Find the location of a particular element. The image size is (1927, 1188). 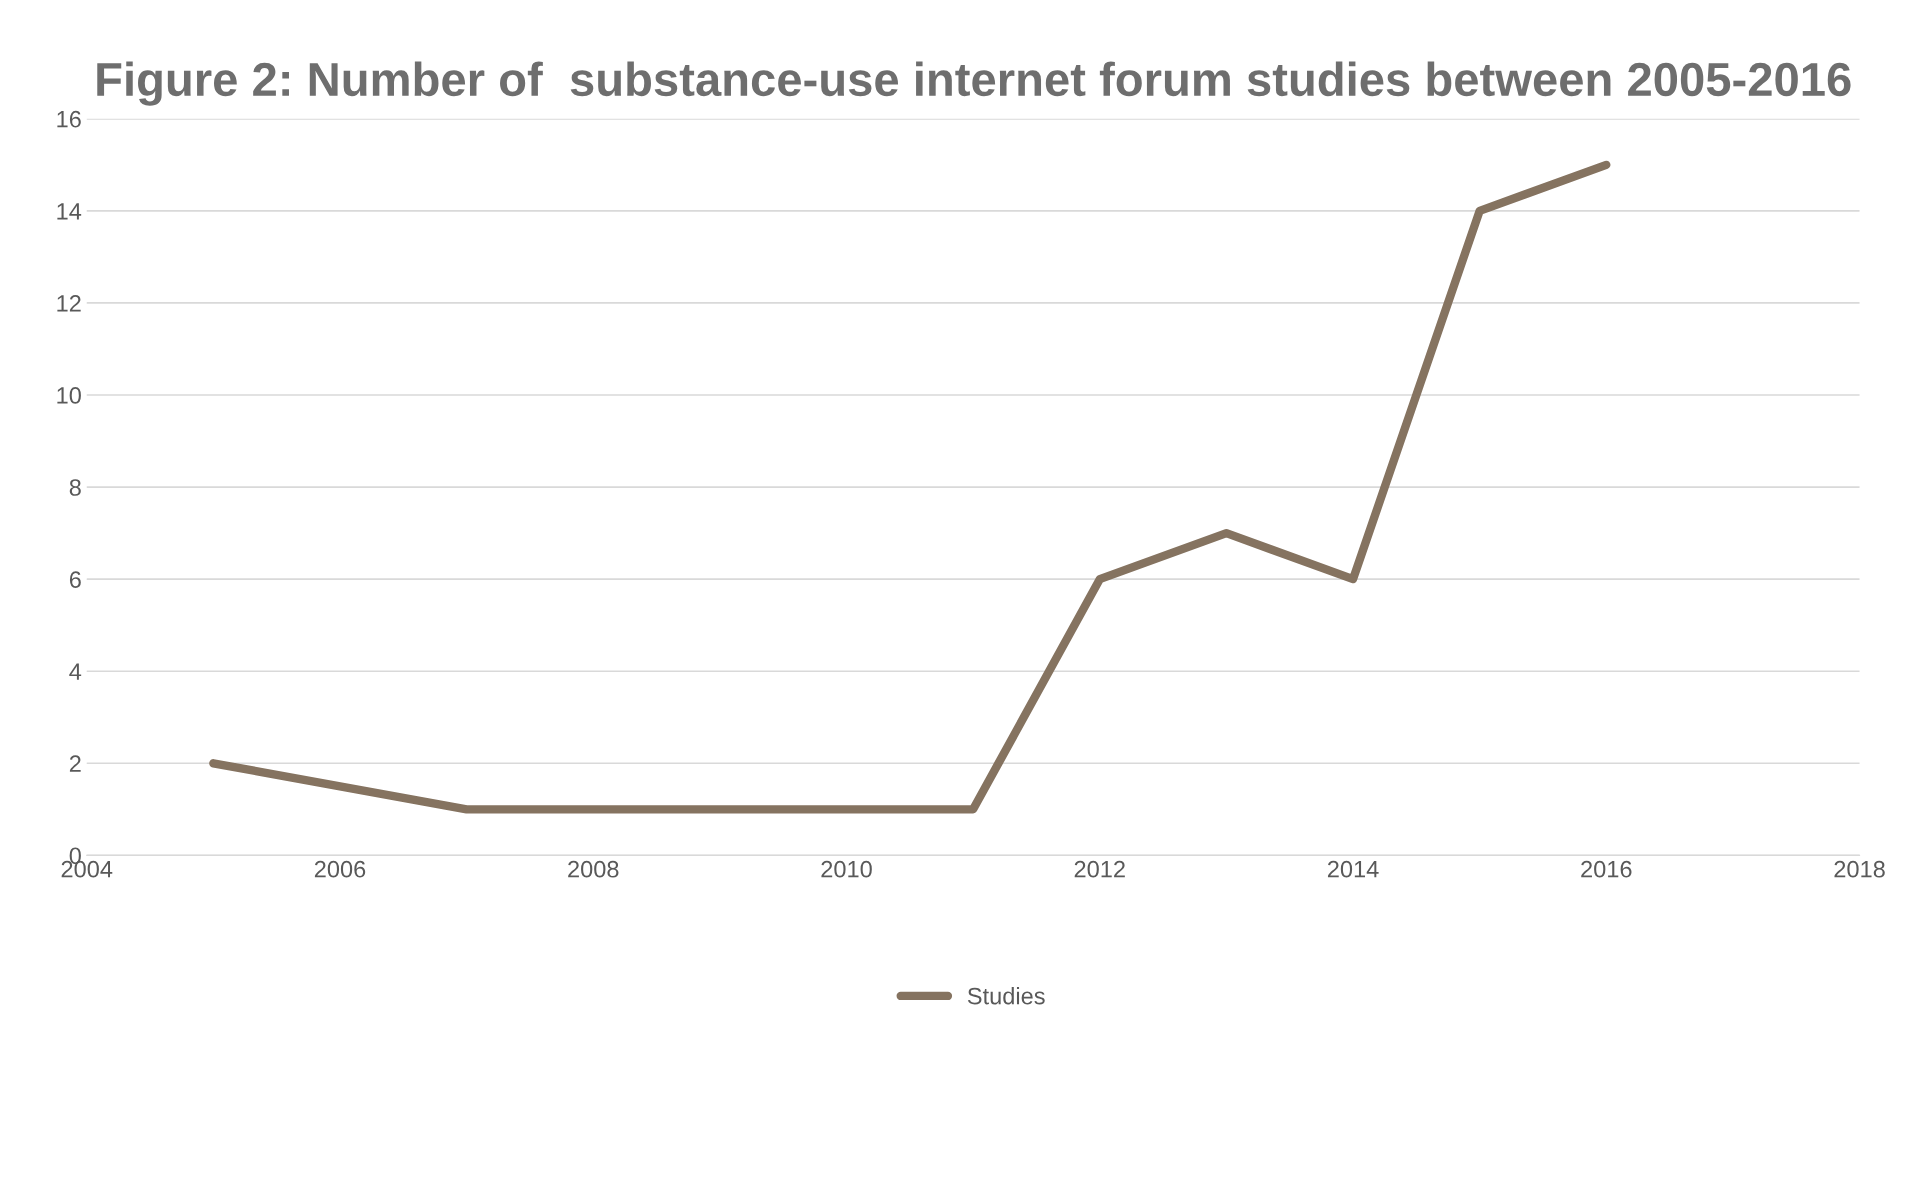

legend-label: Studies is located at coordinates (1006, 996).